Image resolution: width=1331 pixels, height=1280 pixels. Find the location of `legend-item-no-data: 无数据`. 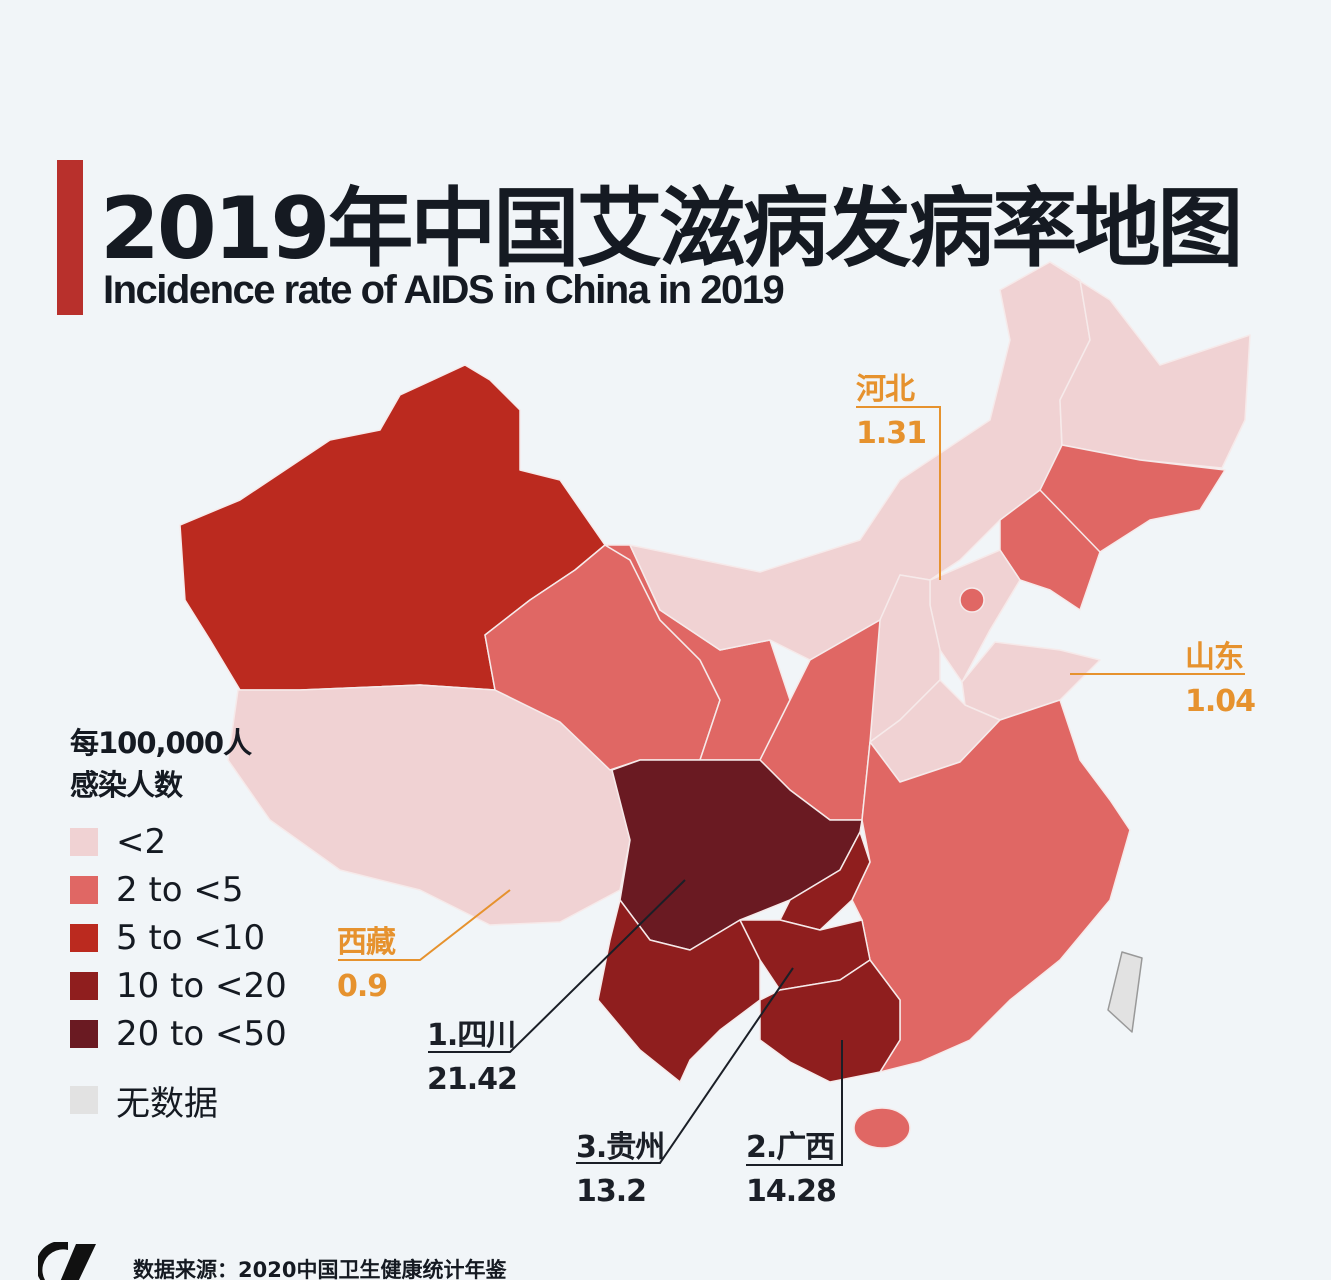

legend-item-no-data: 无数据 is located at coordinates (178, 1100).